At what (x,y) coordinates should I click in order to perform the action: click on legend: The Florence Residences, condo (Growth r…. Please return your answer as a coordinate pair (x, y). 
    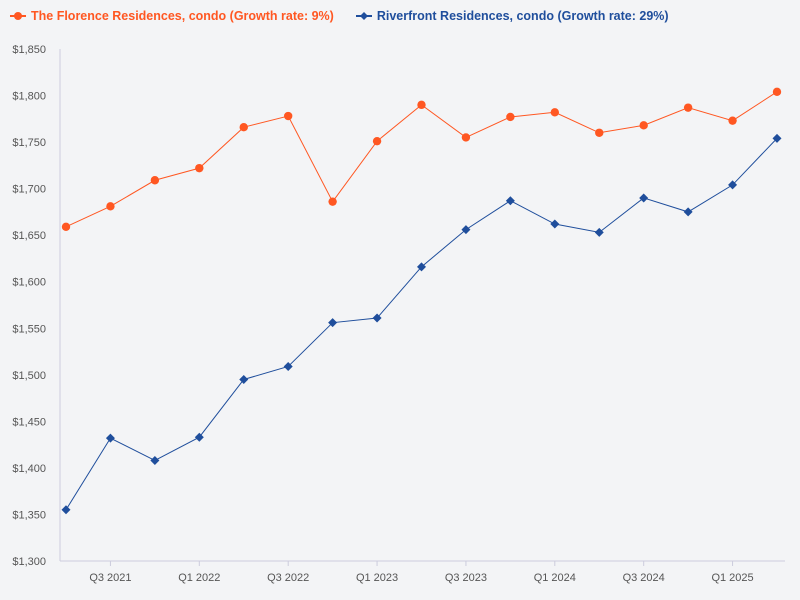
    Looking at the image, I should click on (339, 16).